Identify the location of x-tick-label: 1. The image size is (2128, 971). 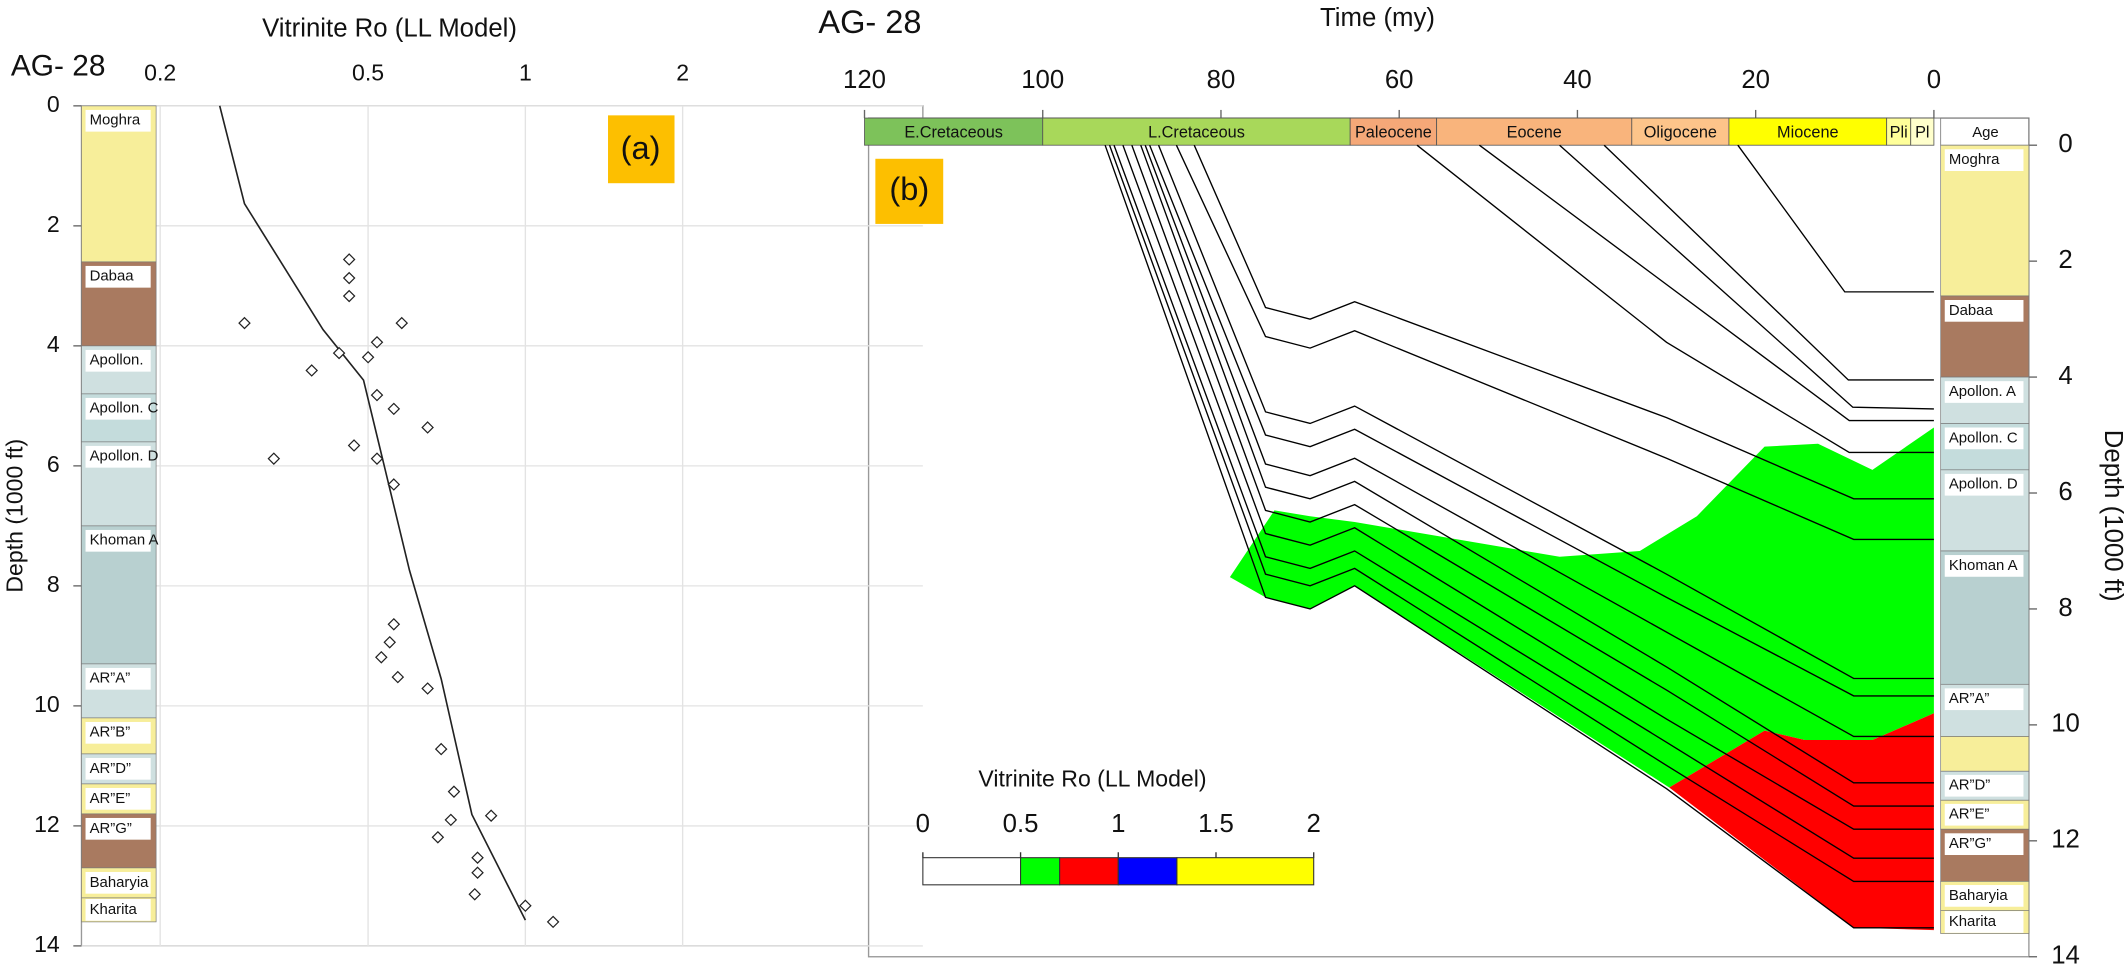
(525, 73).